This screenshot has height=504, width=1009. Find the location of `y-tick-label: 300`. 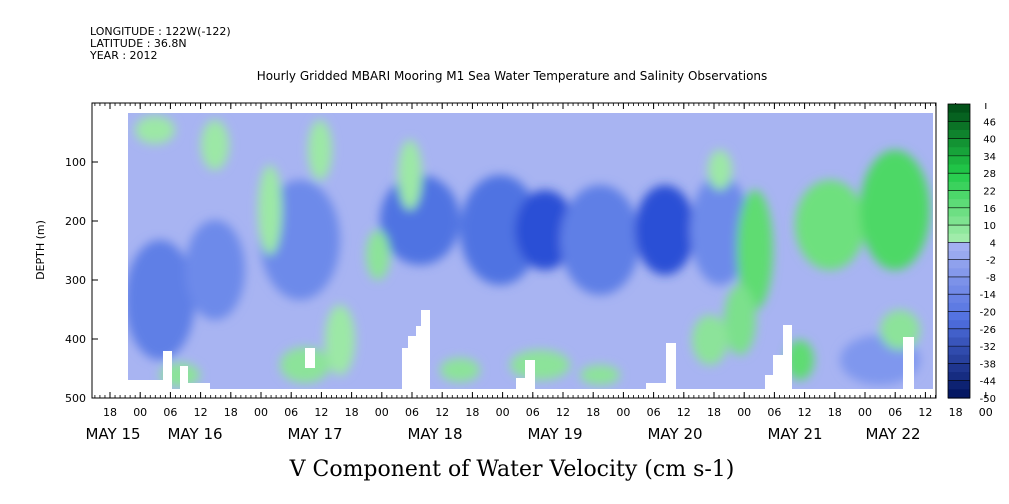

y-tick-label: 300 is located at coordinates (75, 280).